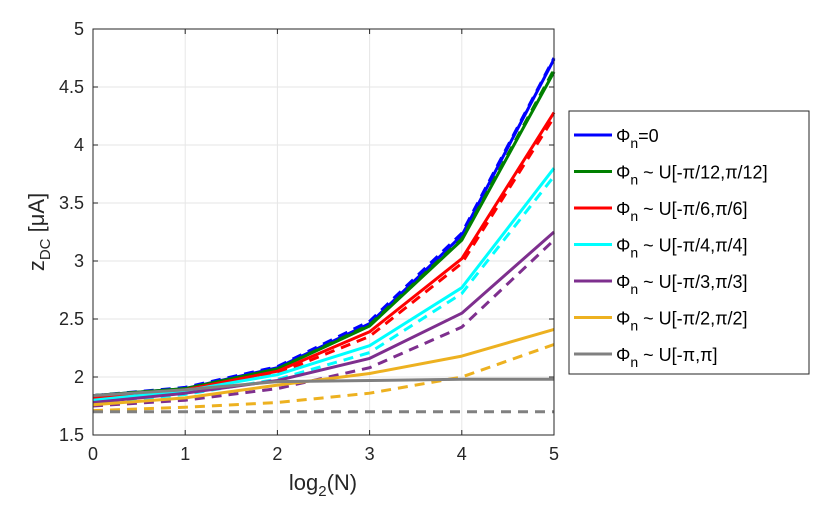 This screenshot has height=510, width=830. What do you see at coordinates (682, 321) in the screenshot?
I see `legend-label-5: Φn ~ U[-π/2,π/2]` at bounding box center [682, 321].